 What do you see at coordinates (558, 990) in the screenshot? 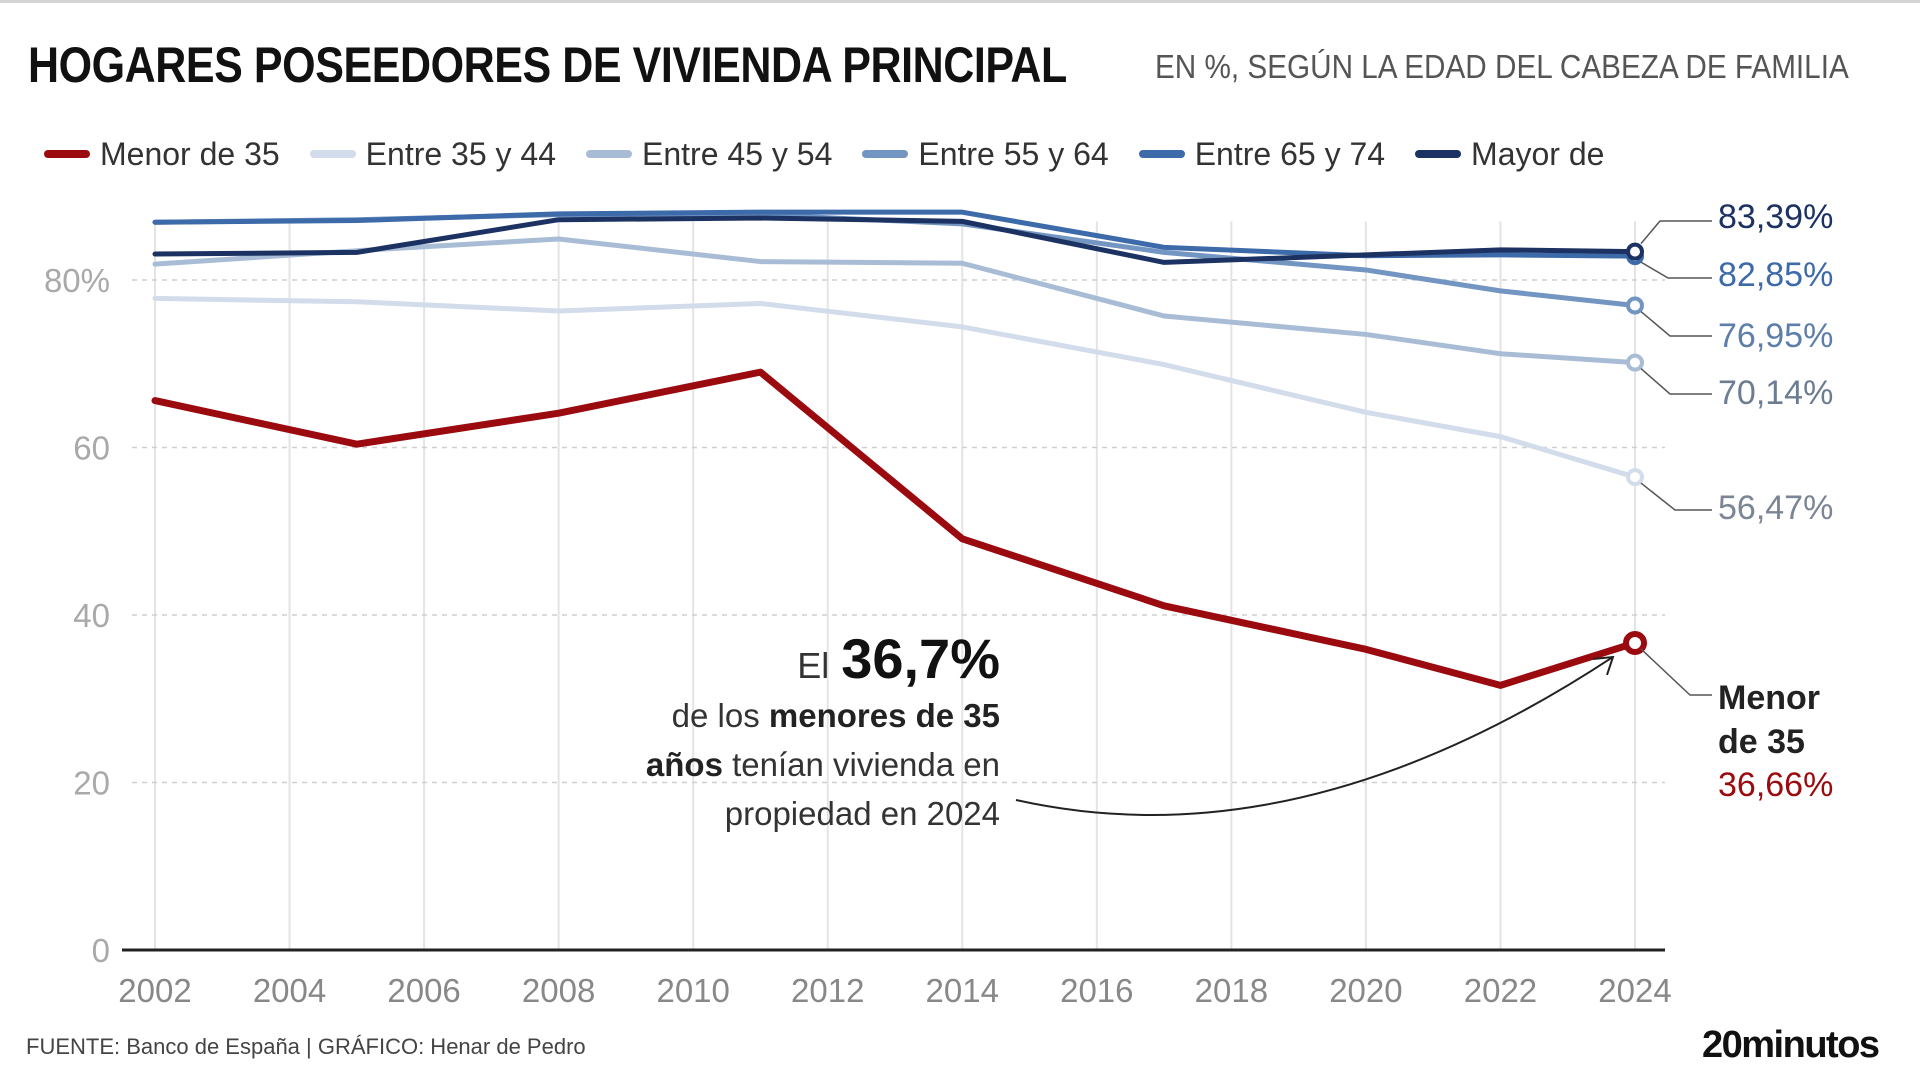
I see `x-tick-label: 2008` at bounding box center [558, 990].